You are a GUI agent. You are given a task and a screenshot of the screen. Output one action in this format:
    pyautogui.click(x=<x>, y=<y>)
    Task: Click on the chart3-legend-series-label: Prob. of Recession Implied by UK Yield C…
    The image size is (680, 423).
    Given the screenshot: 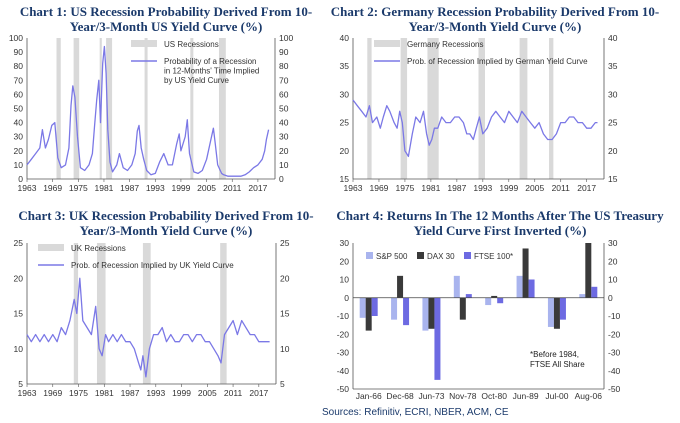 What is the action you would take?
    pyautogui.click(x=152, y=265)
    